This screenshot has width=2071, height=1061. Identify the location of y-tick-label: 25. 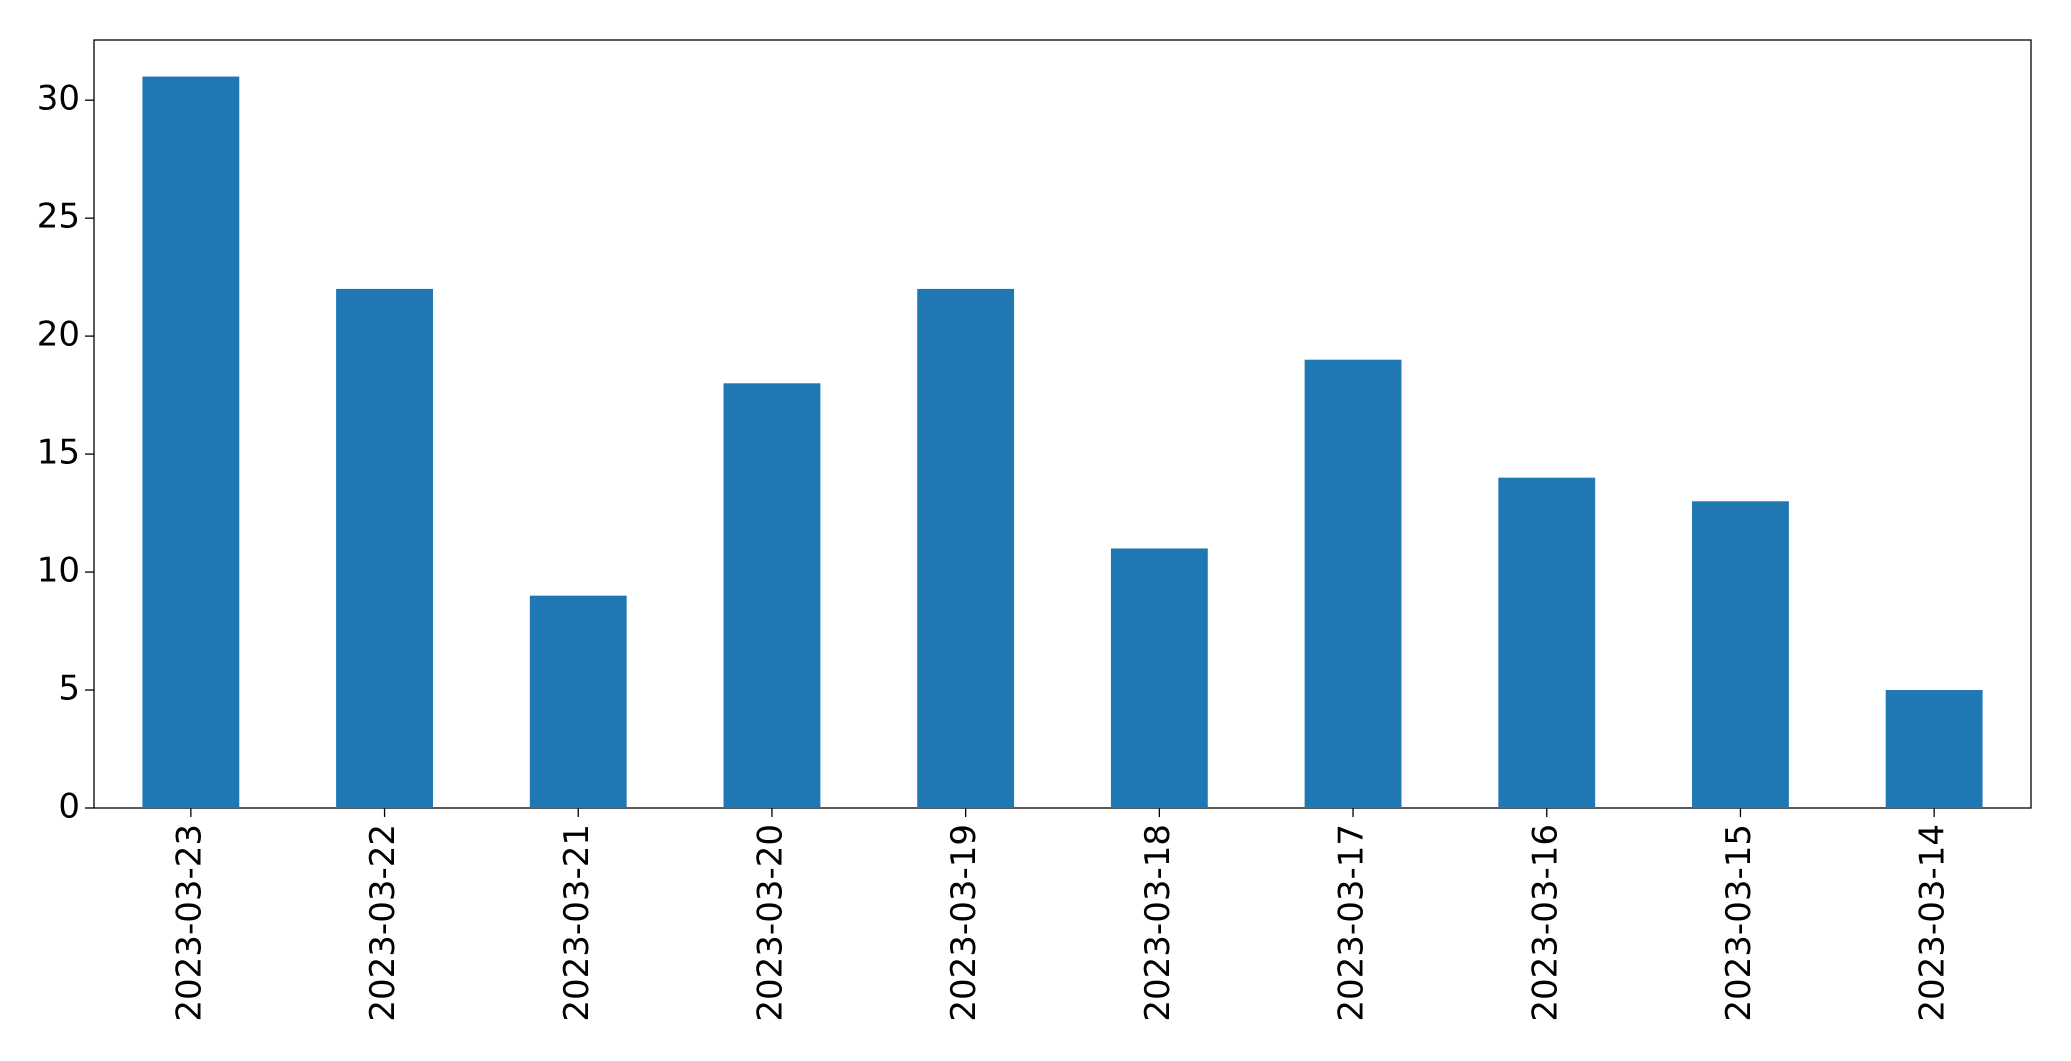
(58, 217).